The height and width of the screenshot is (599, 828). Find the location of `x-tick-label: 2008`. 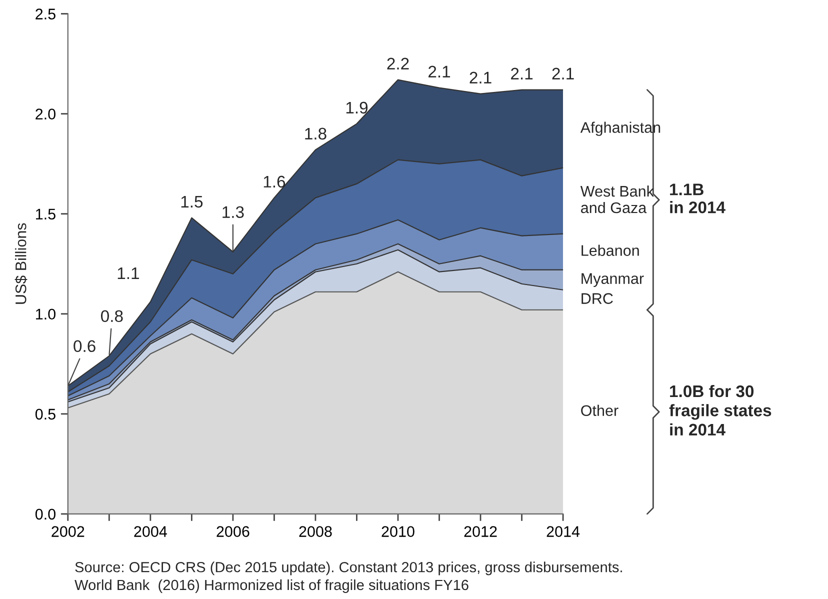

x-tick-label: 2008 is located at coordinates (315, 531).